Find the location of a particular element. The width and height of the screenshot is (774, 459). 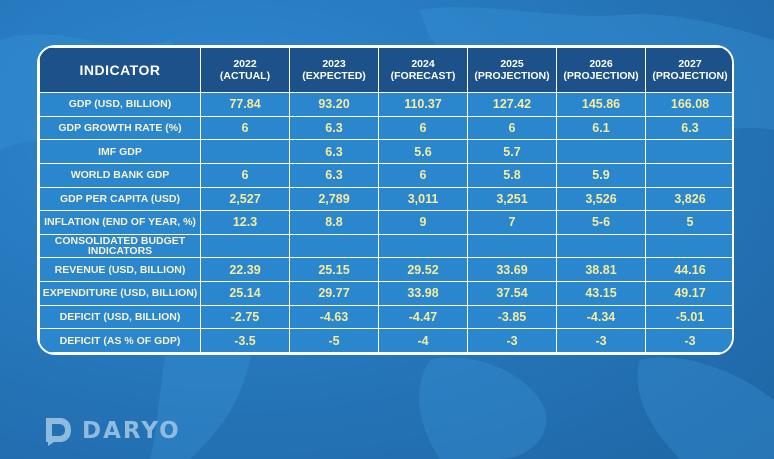

indicator-label-cell: GDP PER CAPITA (USD) is located at coordinates (120, 199).